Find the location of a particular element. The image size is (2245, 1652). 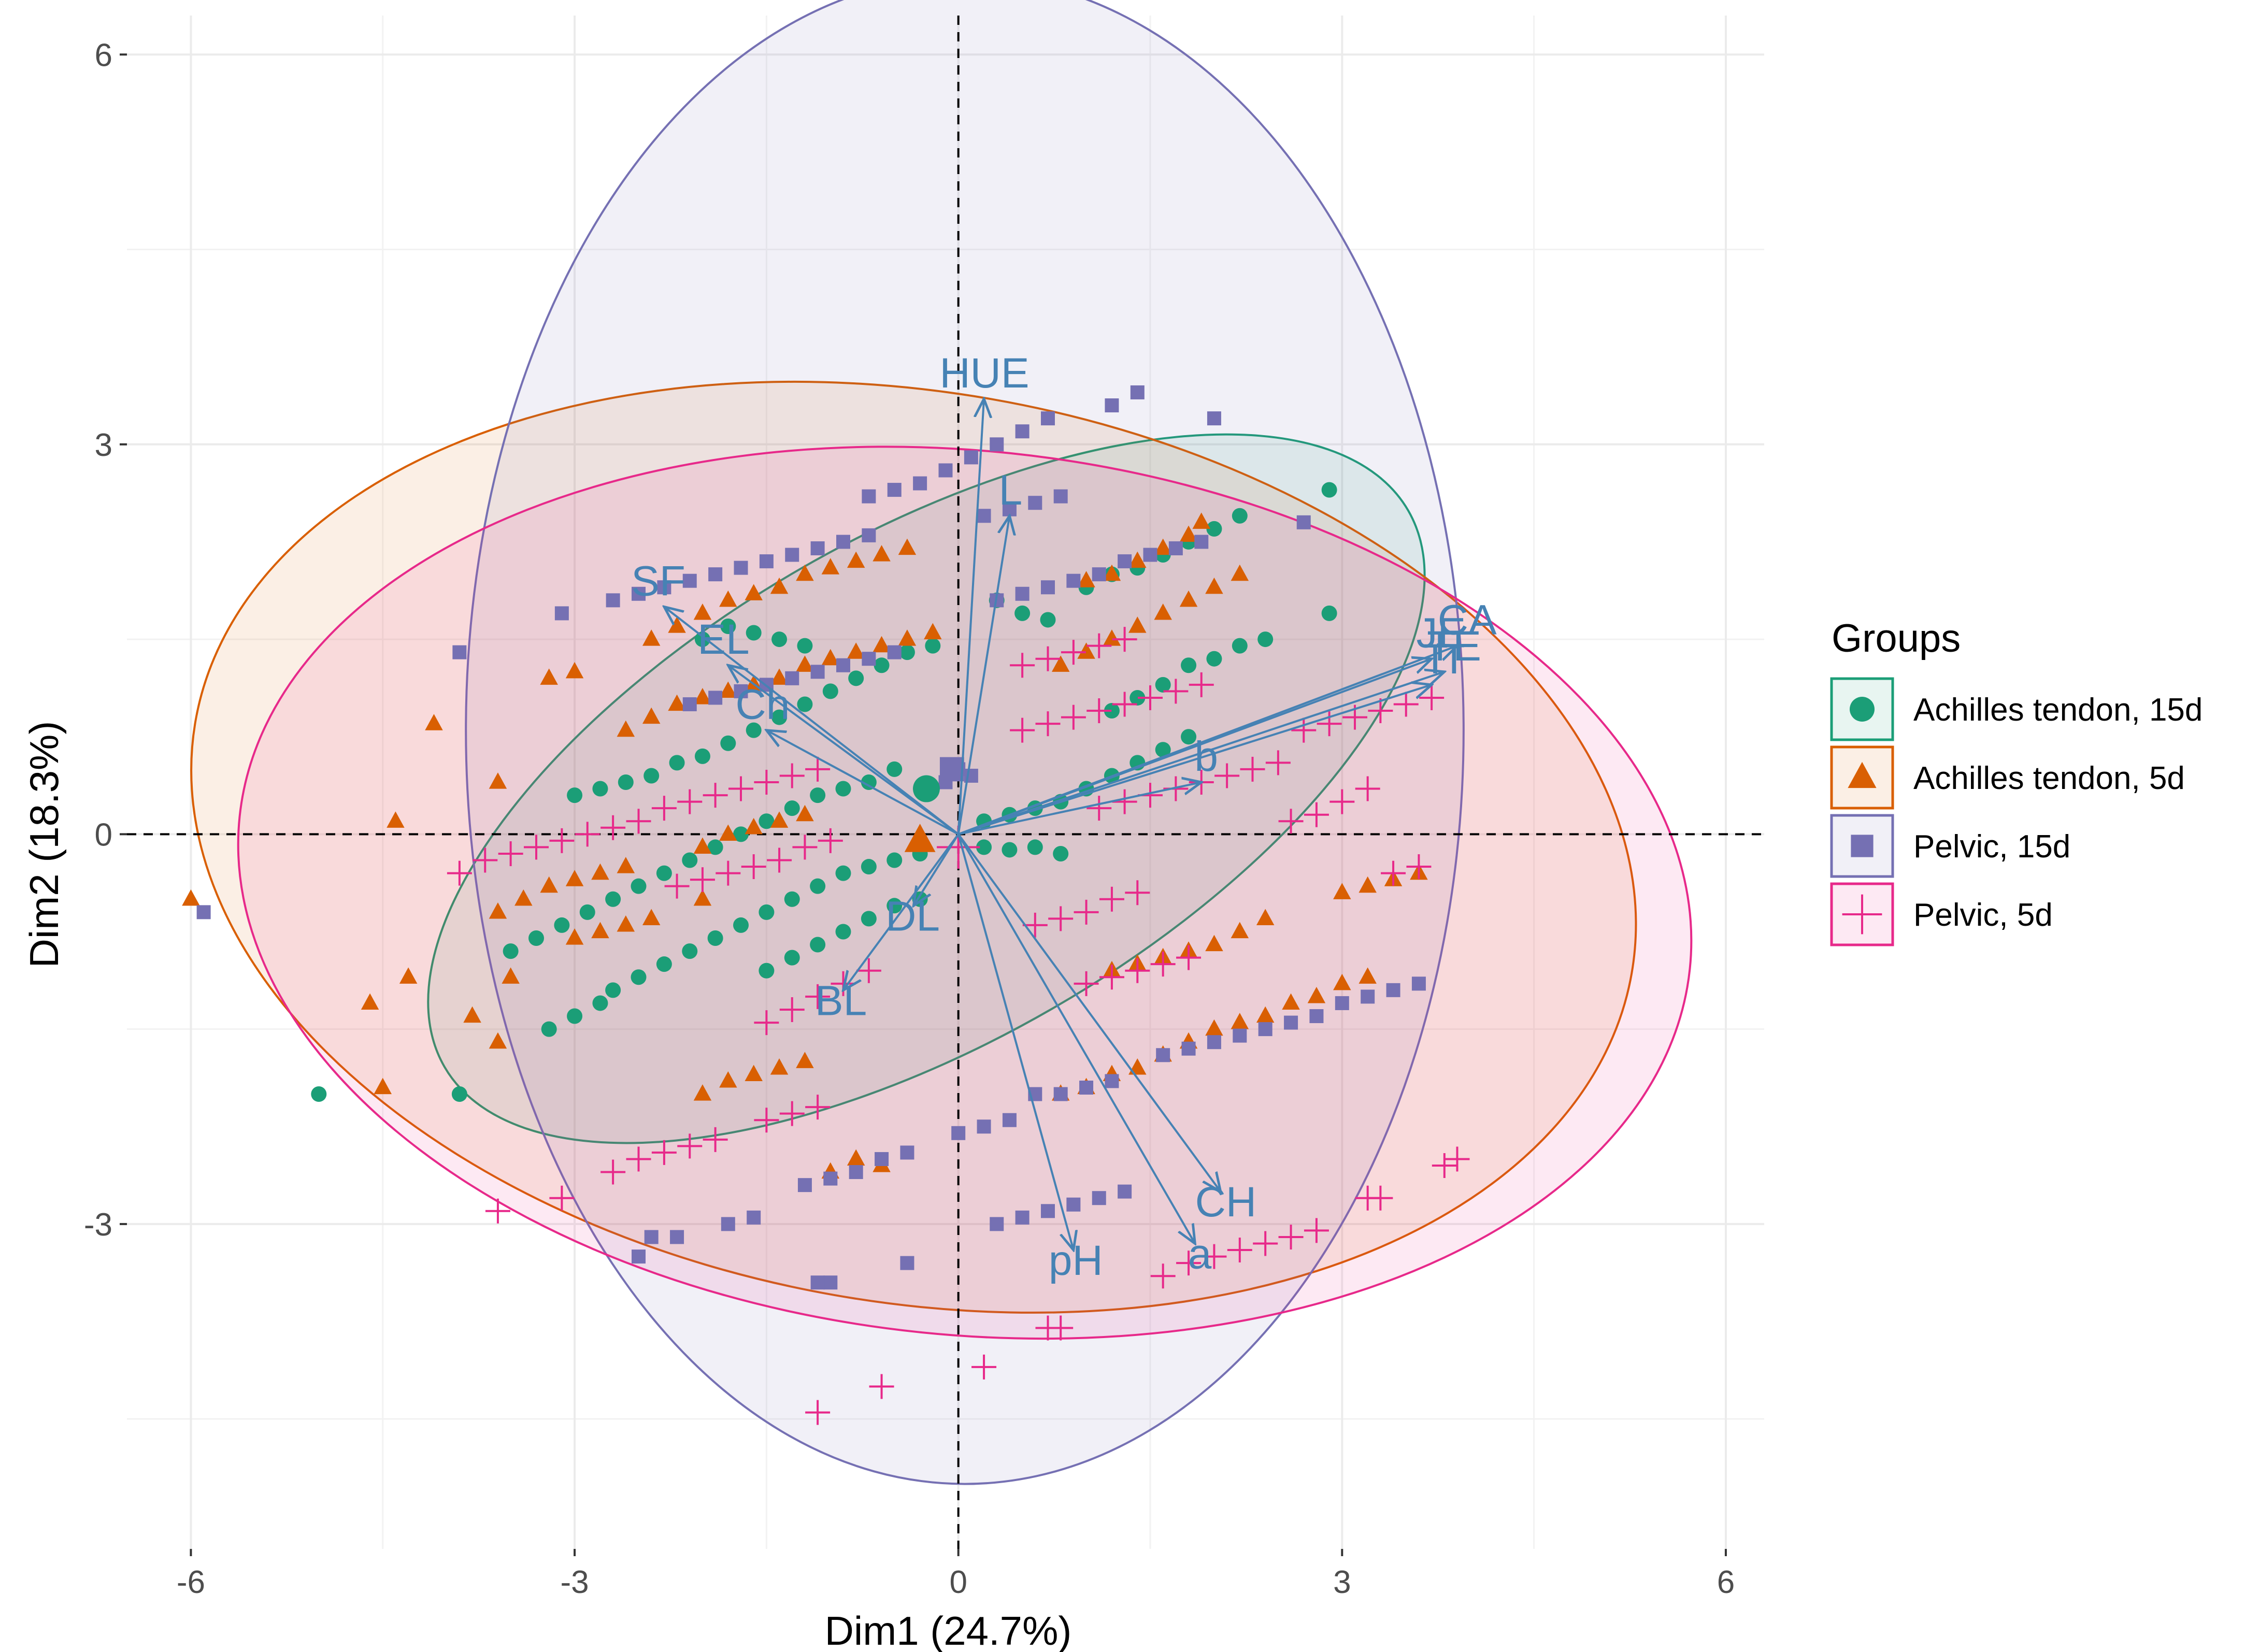

arrow-te is located at coordinates (1201, 754).